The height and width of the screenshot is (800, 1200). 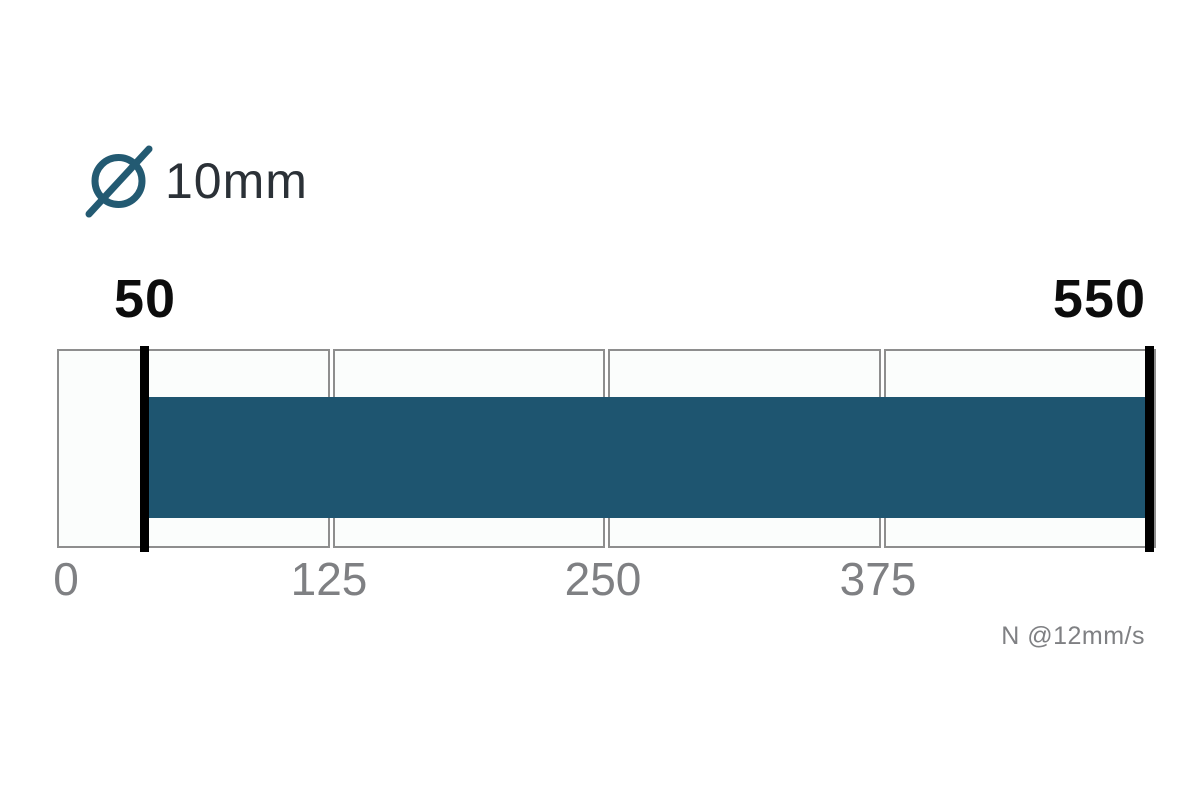 I want to click on axis-tick-label: 125, so click(x=329, y=579).